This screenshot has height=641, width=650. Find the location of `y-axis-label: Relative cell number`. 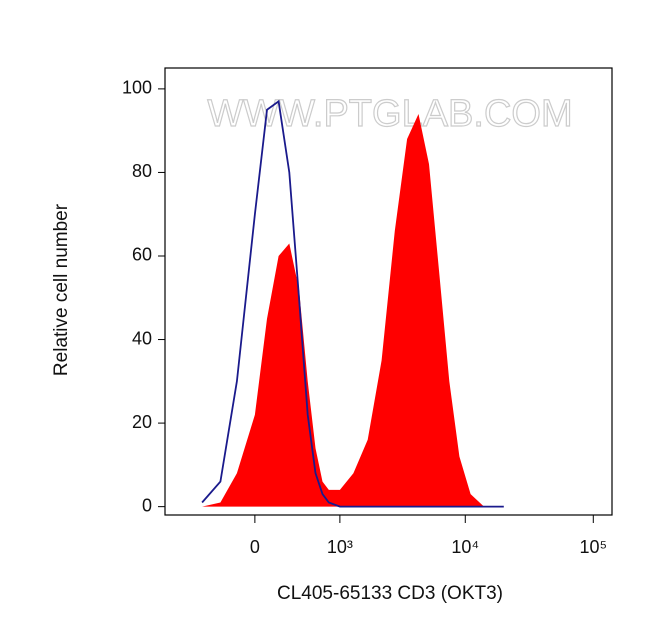

y-axis-label: Relative cell number is located at coordinates (61, 289).